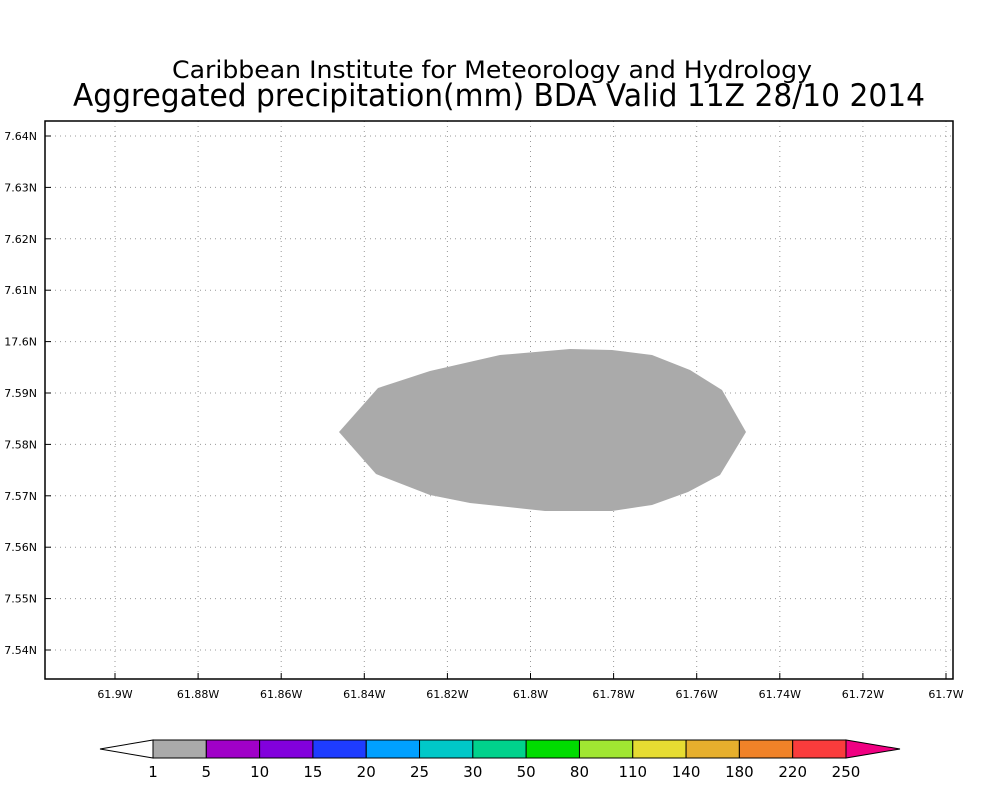  Describe the element at coordinates (780, 694) in the screenshot. I see `x-label: 61.74W` at that location.